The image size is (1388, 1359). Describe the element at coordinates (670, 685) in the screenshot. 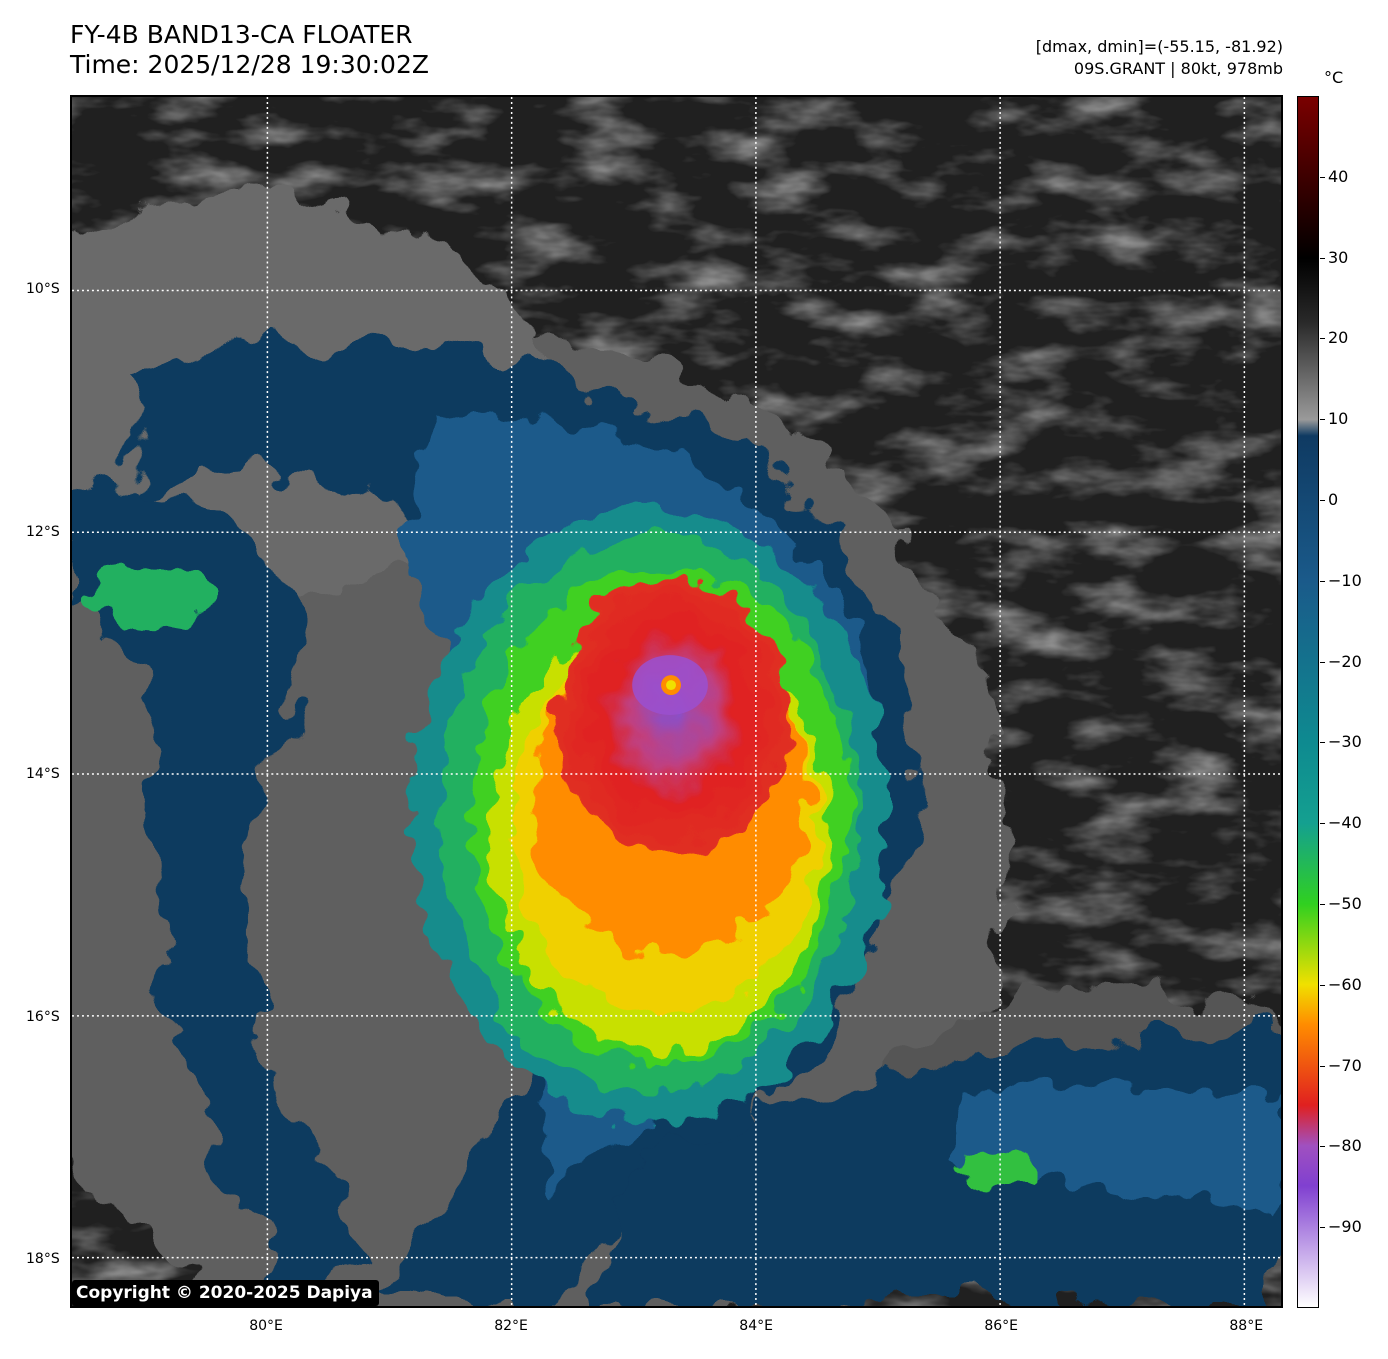

I see `storm-eye` at that location.